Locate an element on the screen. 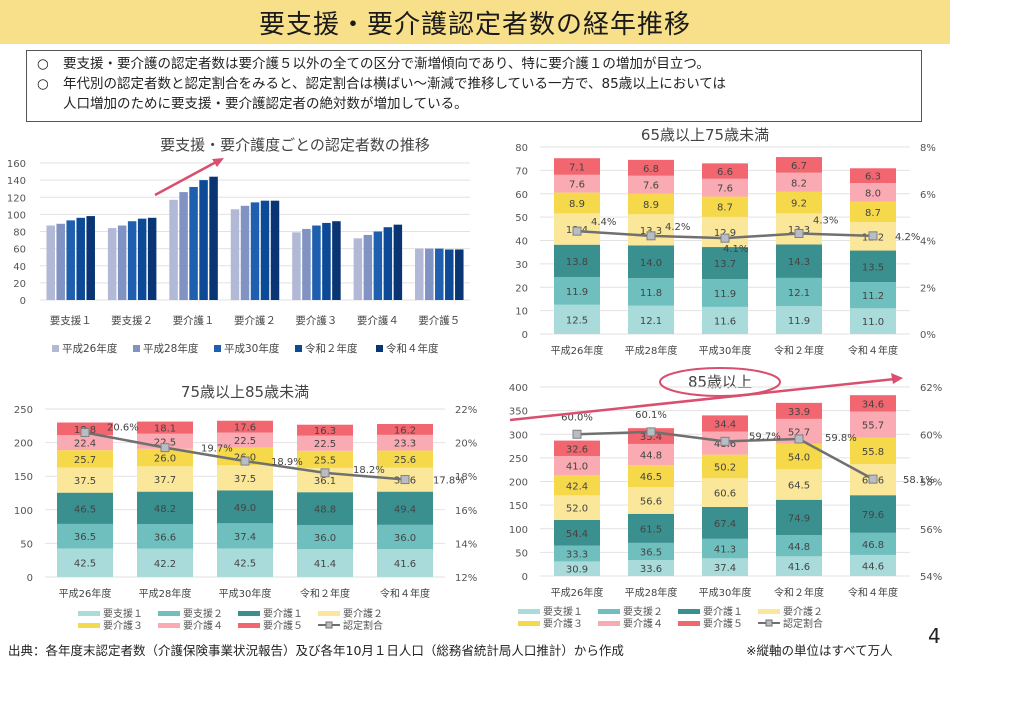 This screenshot has height=724, width=1024. legend-label: 認定割合 is located at coordinates (363, 625).